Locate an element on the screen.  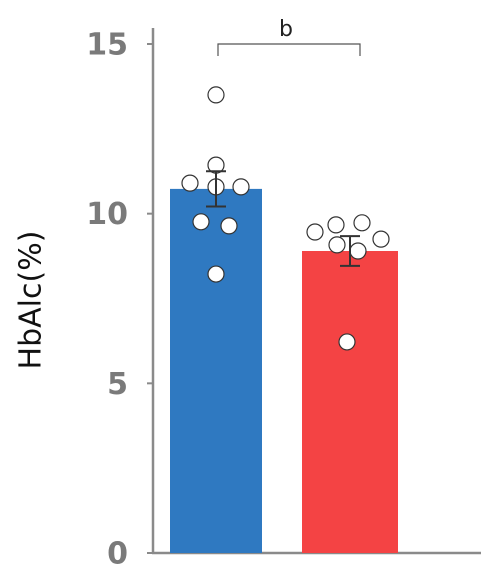
annotation: b is located at coordinates (286, 29).